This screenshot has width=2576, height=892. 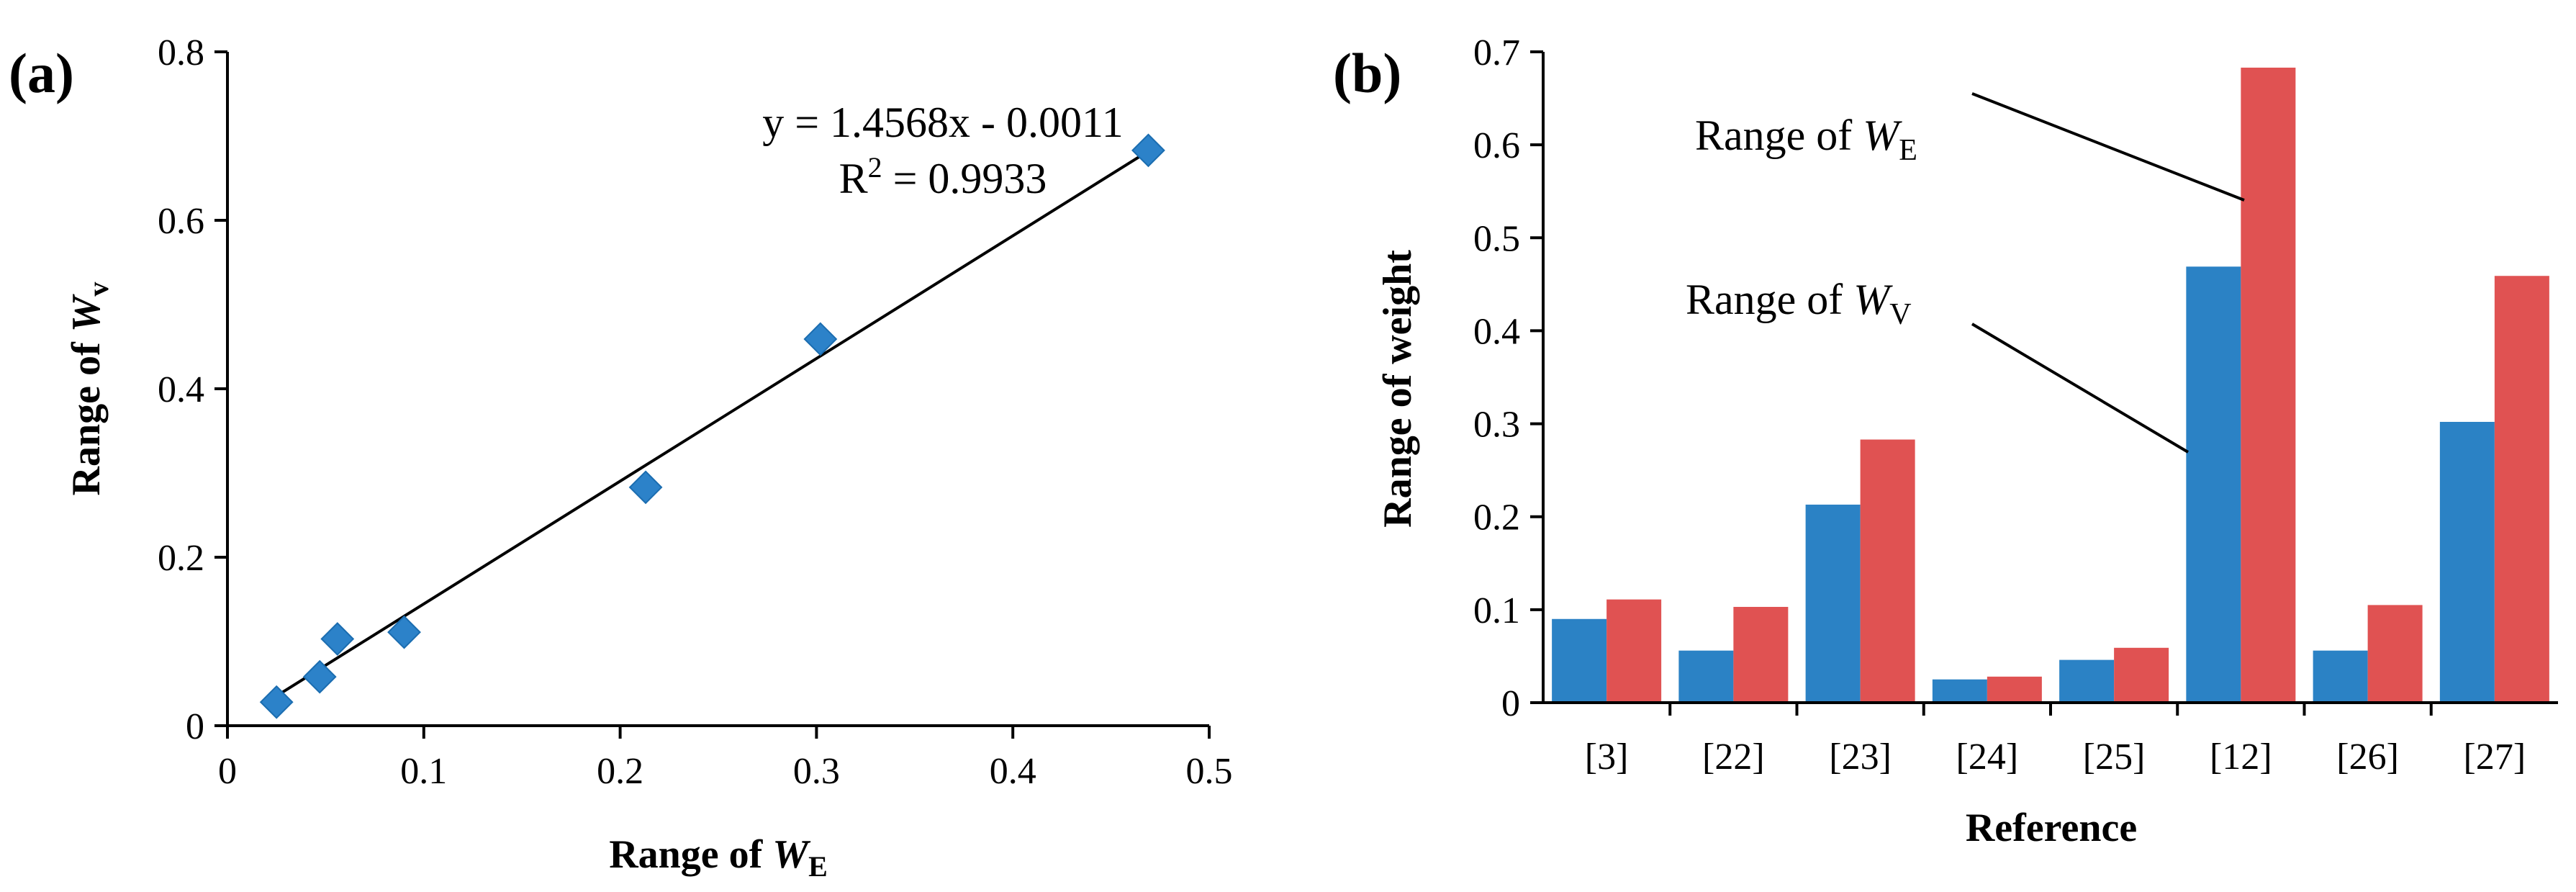 What do you see at coordinates (620, 771) in the screenshot?
I see `x-tick-label: 0.2` at bounding box center [620, 771].